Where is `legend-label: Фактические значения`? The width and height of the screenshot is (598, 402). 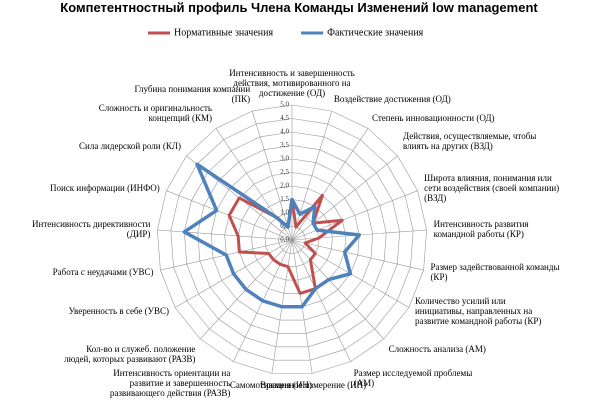
legend-label: Фактические значения is located at coordinates (375, 32).